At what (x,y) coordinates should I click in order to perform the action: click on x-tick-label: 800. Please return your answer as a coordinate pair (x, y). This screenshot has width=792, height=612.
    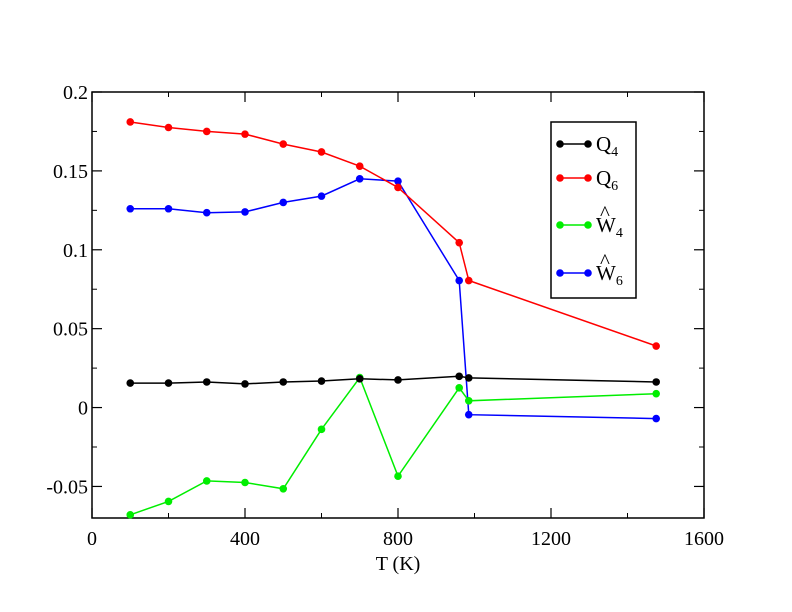
    Looking at the image, I should click on (398, 539).